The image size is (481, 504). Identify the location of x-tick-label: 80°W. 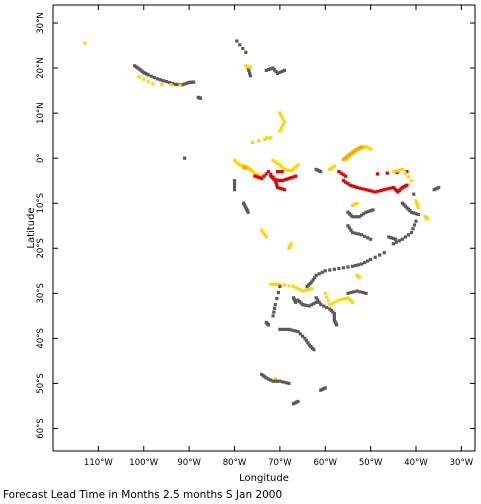
(235, 463).